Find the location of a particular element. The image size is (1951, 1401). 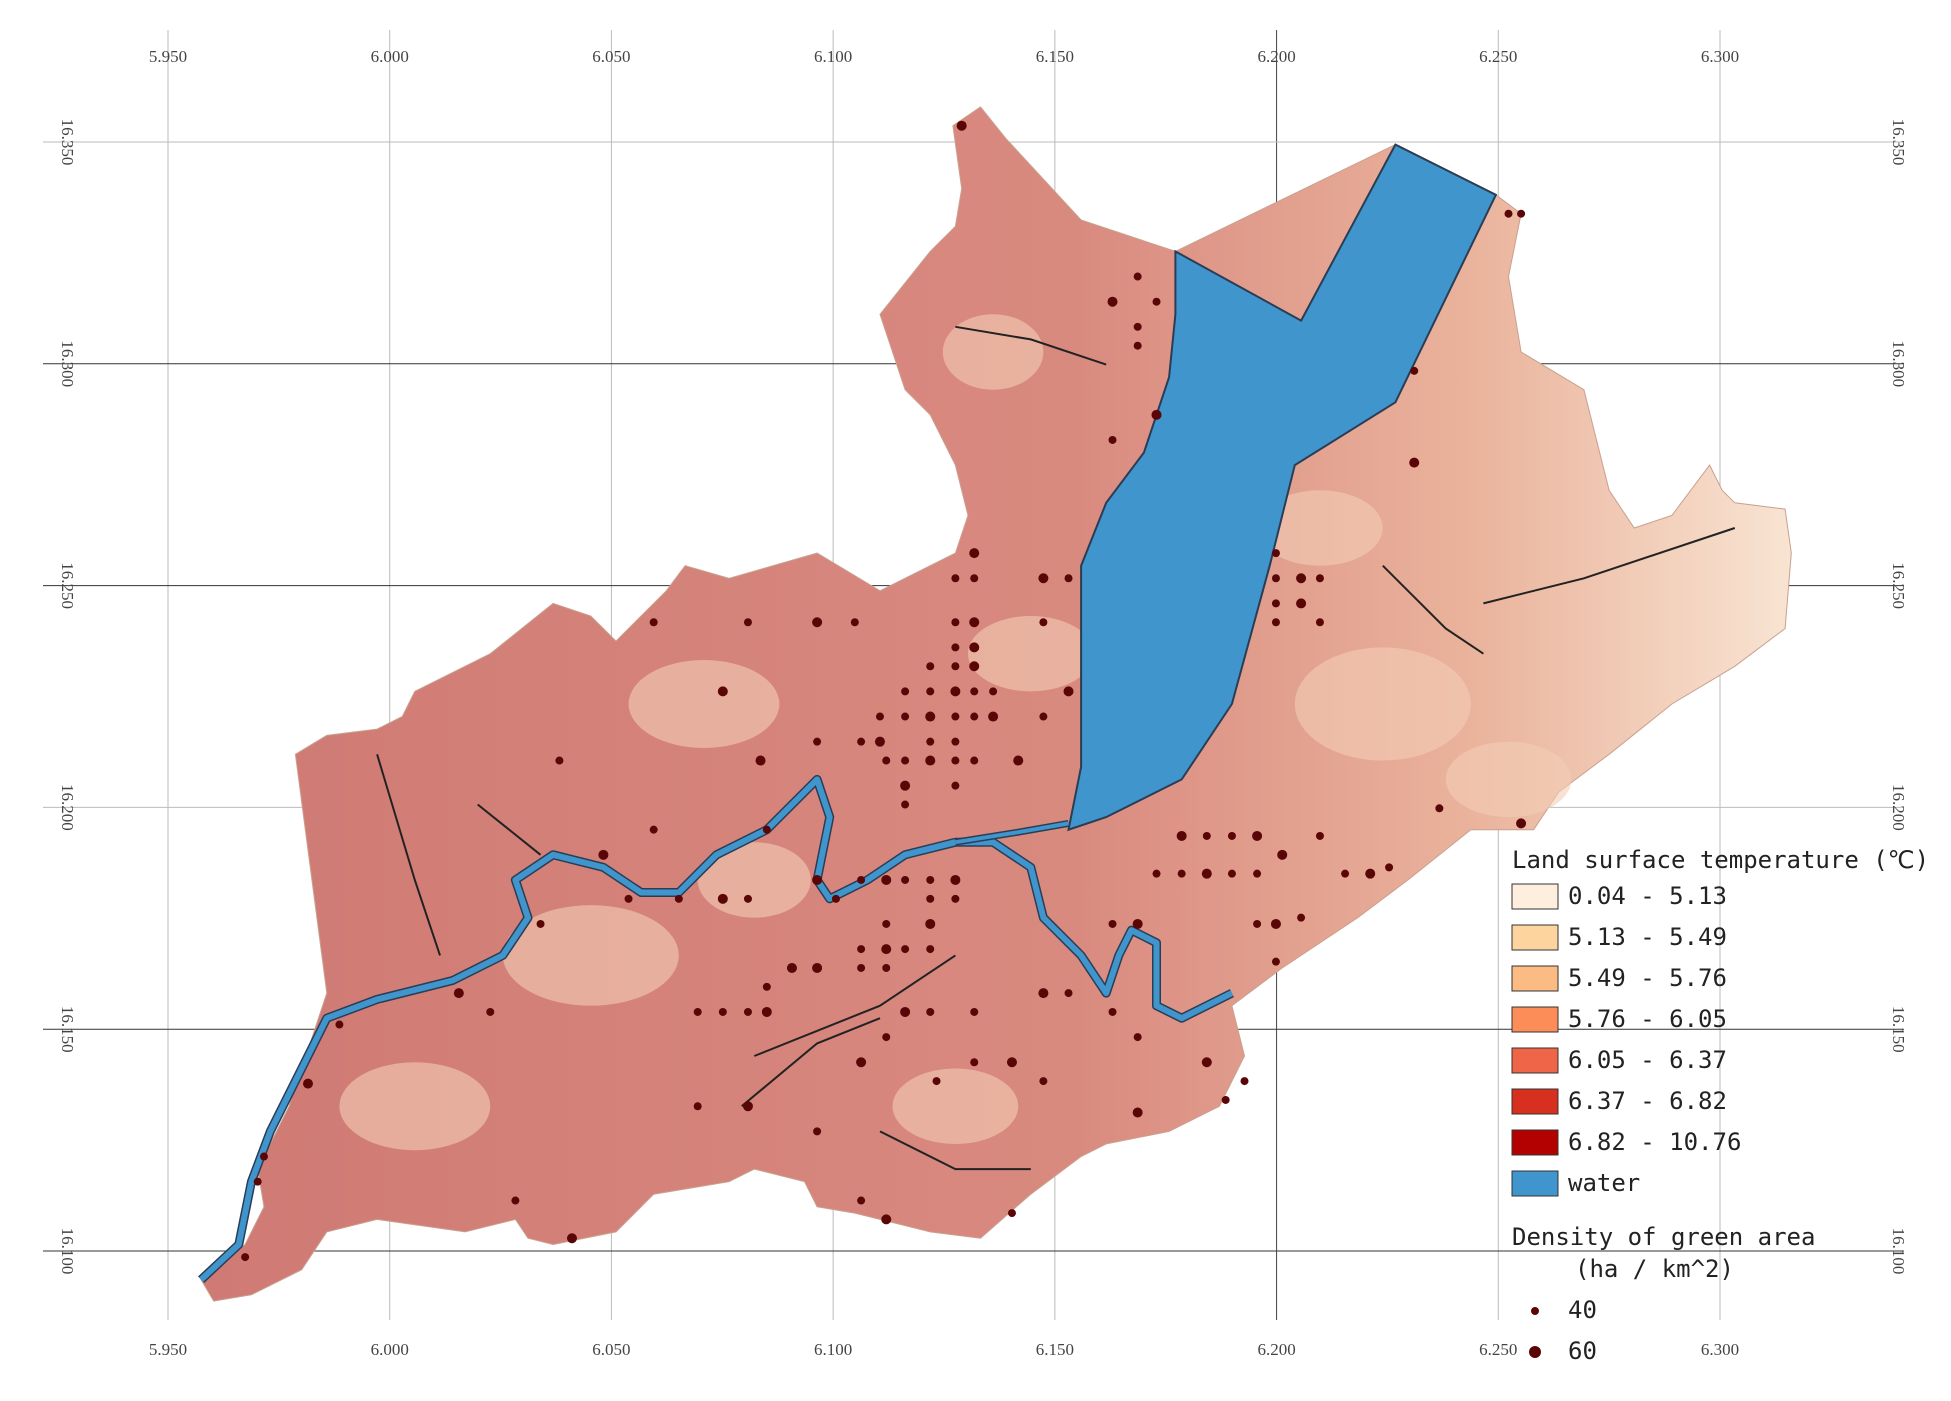

lake is located at coordinates (1282, 487).